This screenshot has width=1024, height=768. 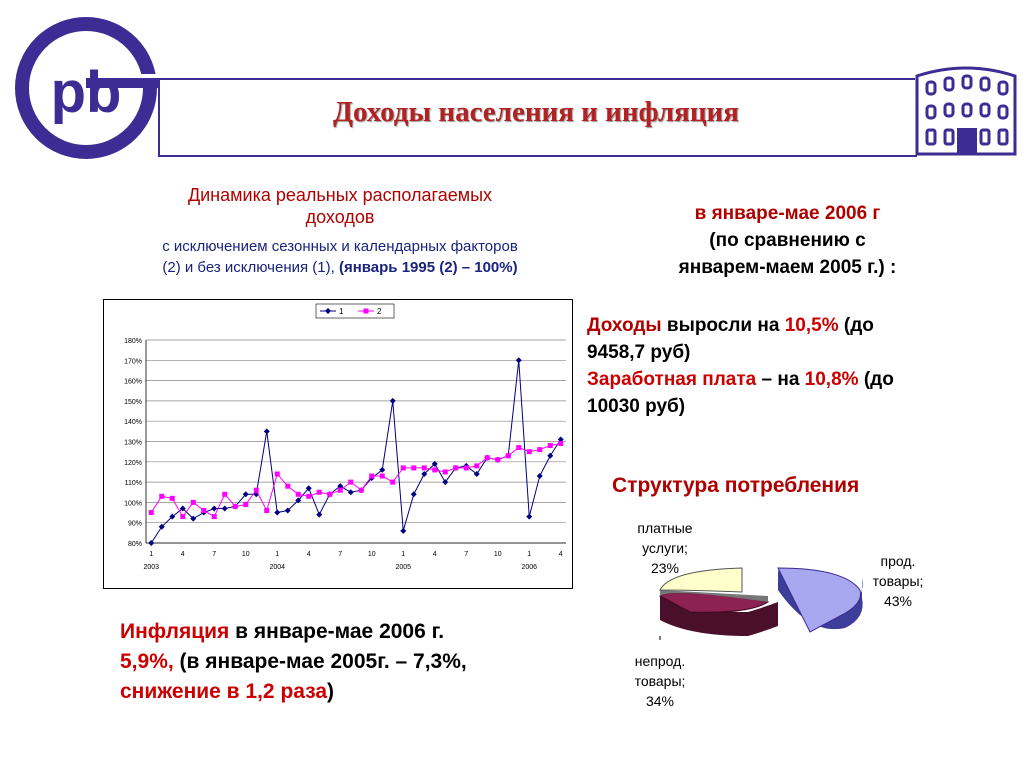 What do you see at coordinates (636, 406) in the screenshot?
I see `wage-line2: 10030 руб)` at bounding box center [636, 406].